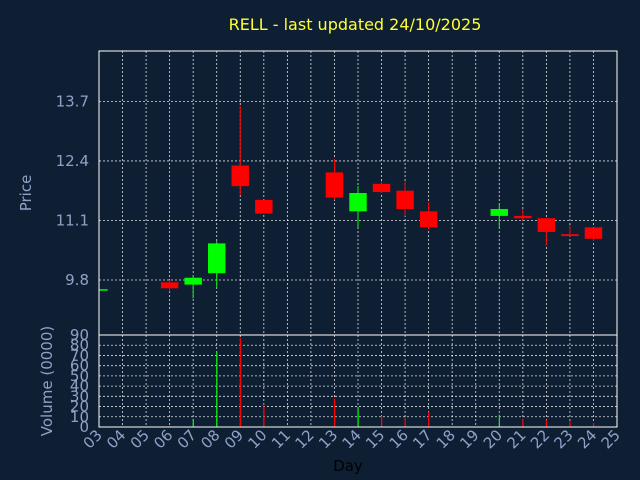 This screenshot has width=640, height=480. Describe the element at coordinates (79, 396) in the screenshot. I see `volume-tick-label: 30` at that location.